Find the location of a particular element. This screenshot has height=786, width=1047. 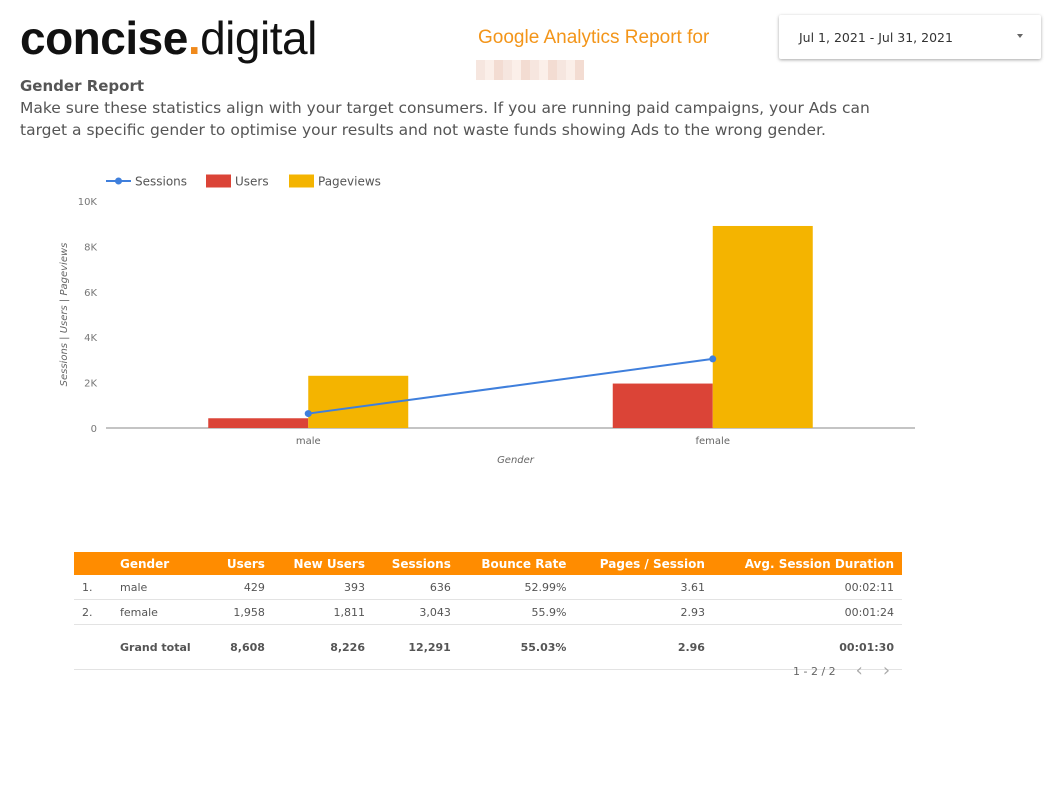

cell-sessions: 3,043 is located at coordinates (415, 612).